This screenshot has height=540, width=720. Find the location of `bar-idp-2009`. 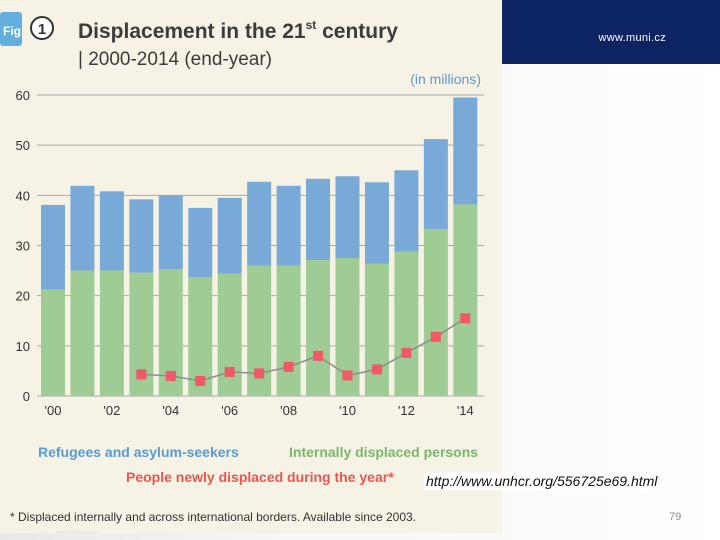

bar-idp-2009 is located at coordinates (318, 328).